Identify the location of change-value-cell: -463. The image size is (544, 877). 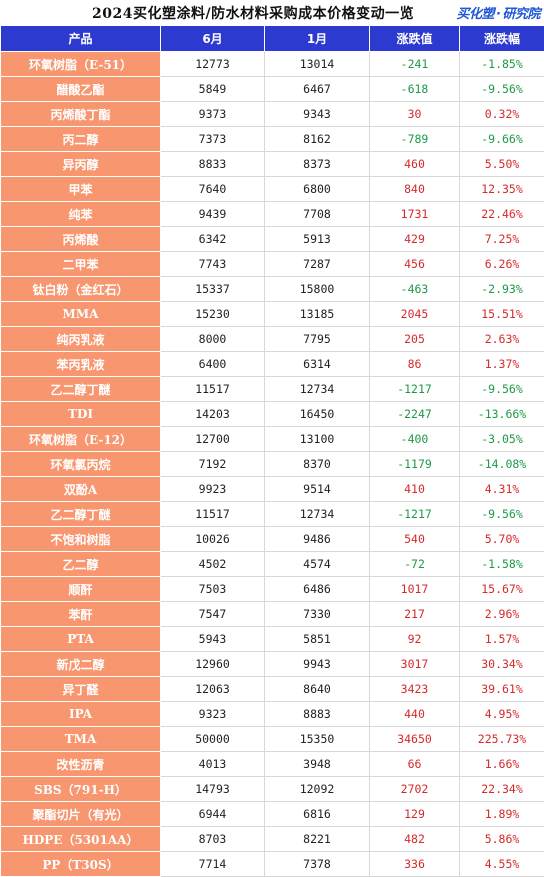
(415, 289).